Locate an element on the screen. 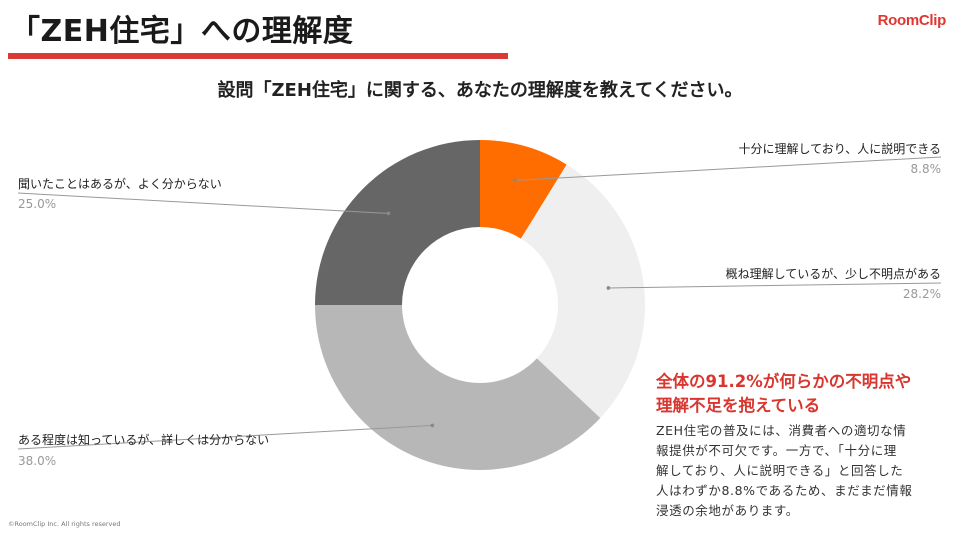 The height and width of the screenshot is (540, 960). title-underline-bar is located at coordinates (258, 56).